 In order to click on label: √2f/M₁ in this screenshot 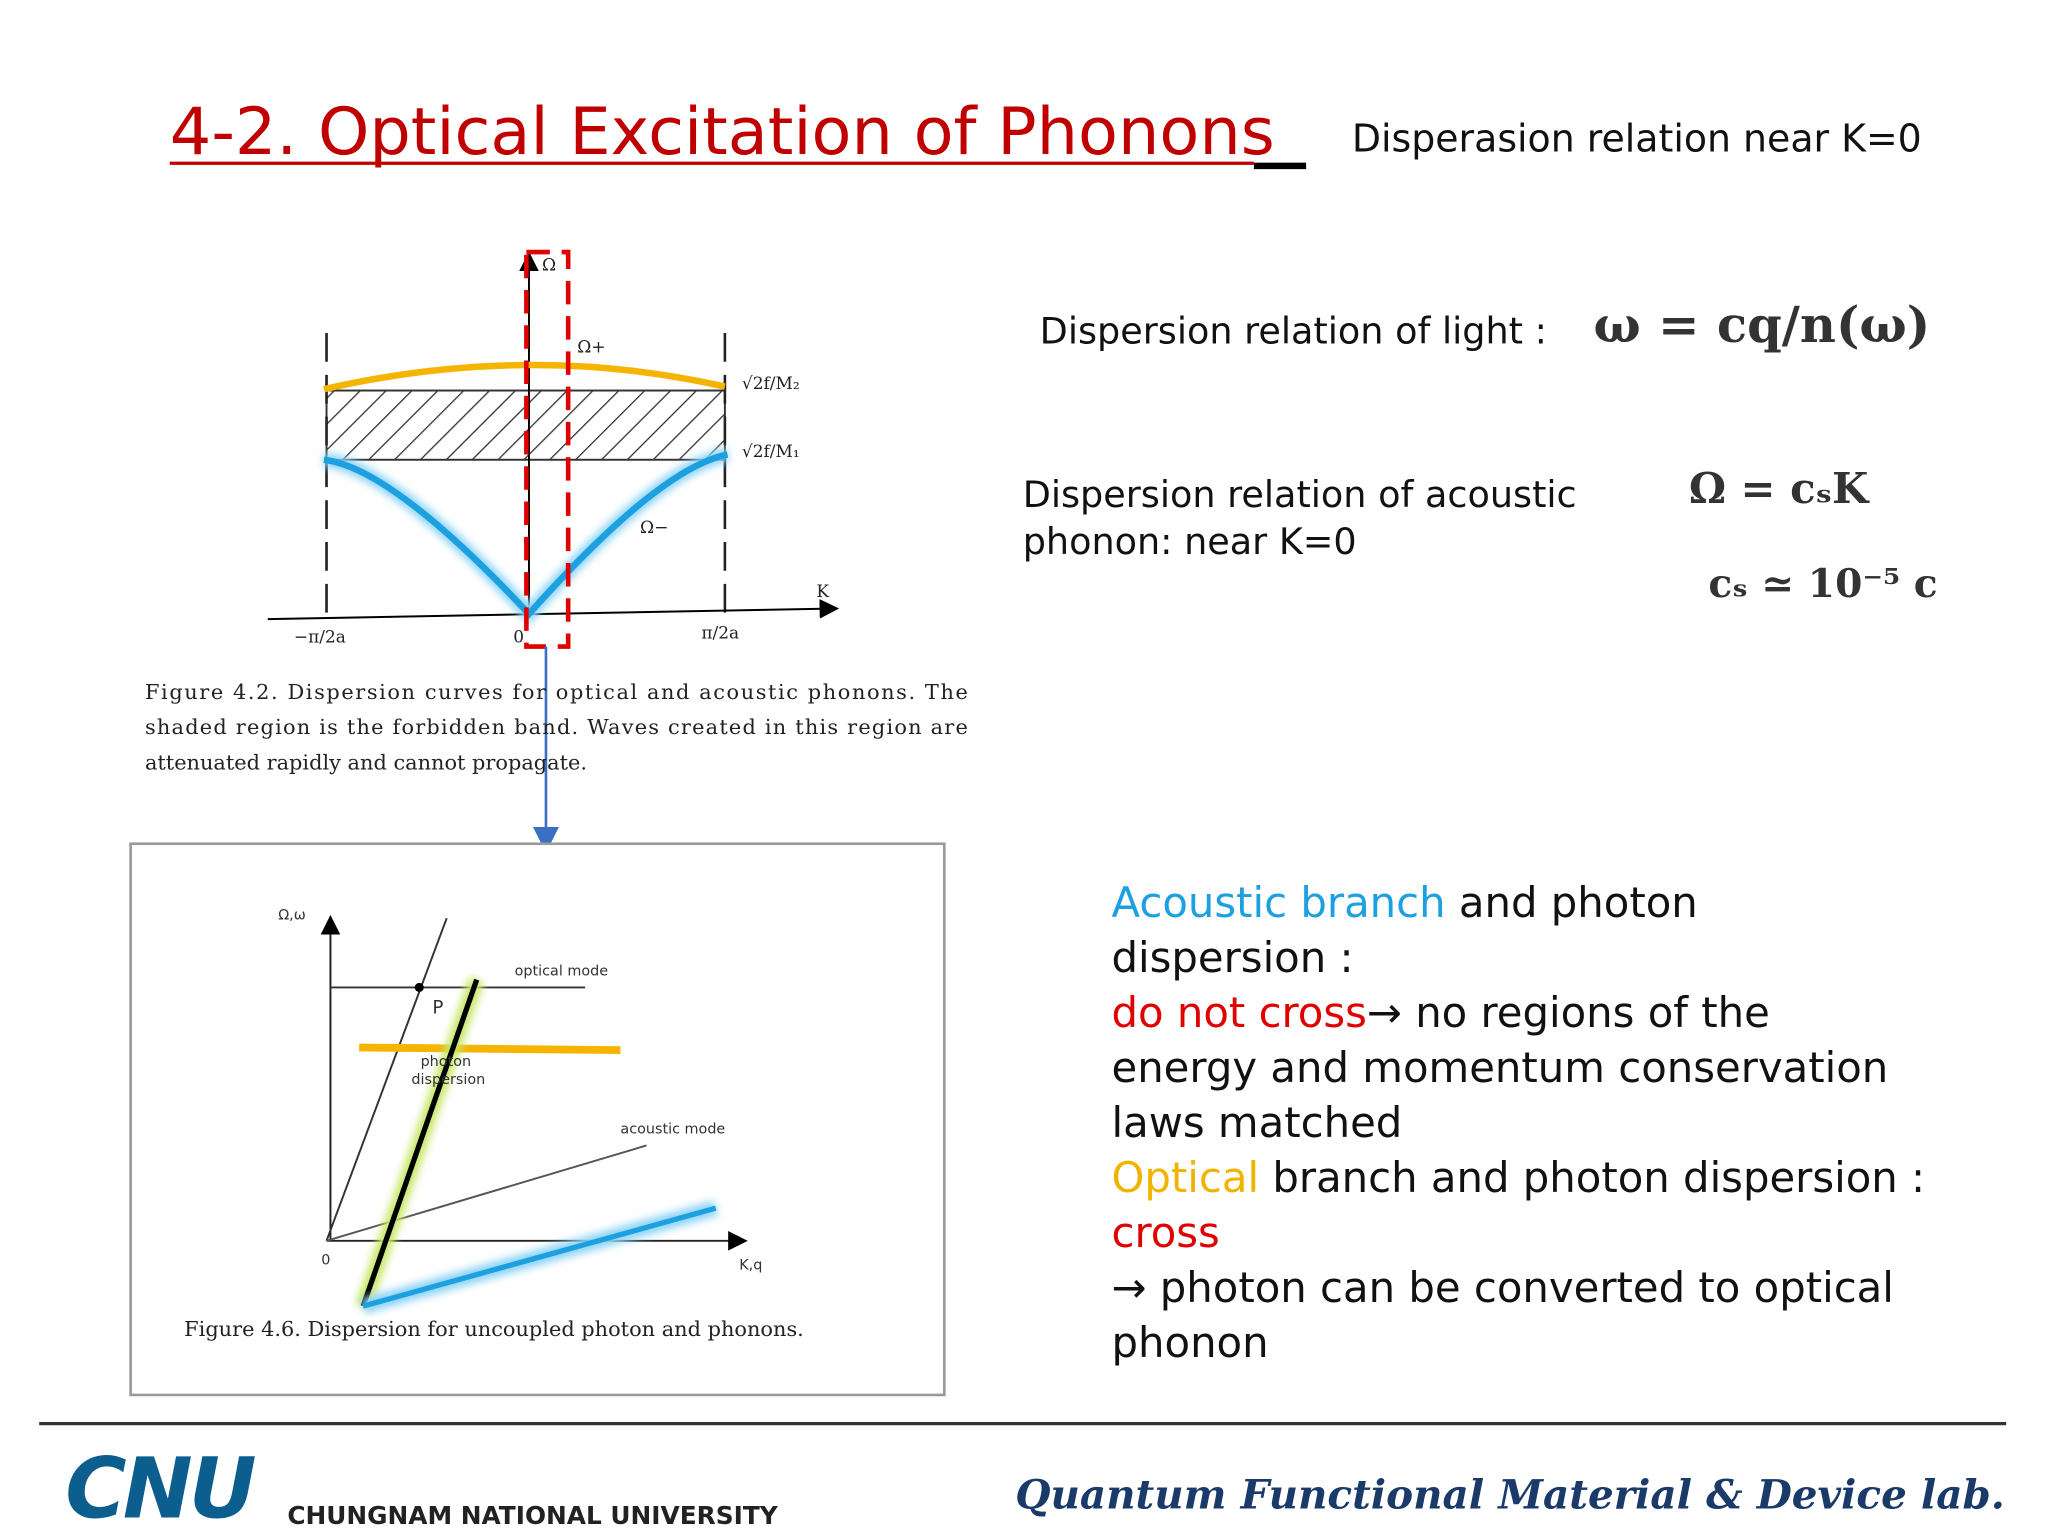, I will do `click(771, 452)`.